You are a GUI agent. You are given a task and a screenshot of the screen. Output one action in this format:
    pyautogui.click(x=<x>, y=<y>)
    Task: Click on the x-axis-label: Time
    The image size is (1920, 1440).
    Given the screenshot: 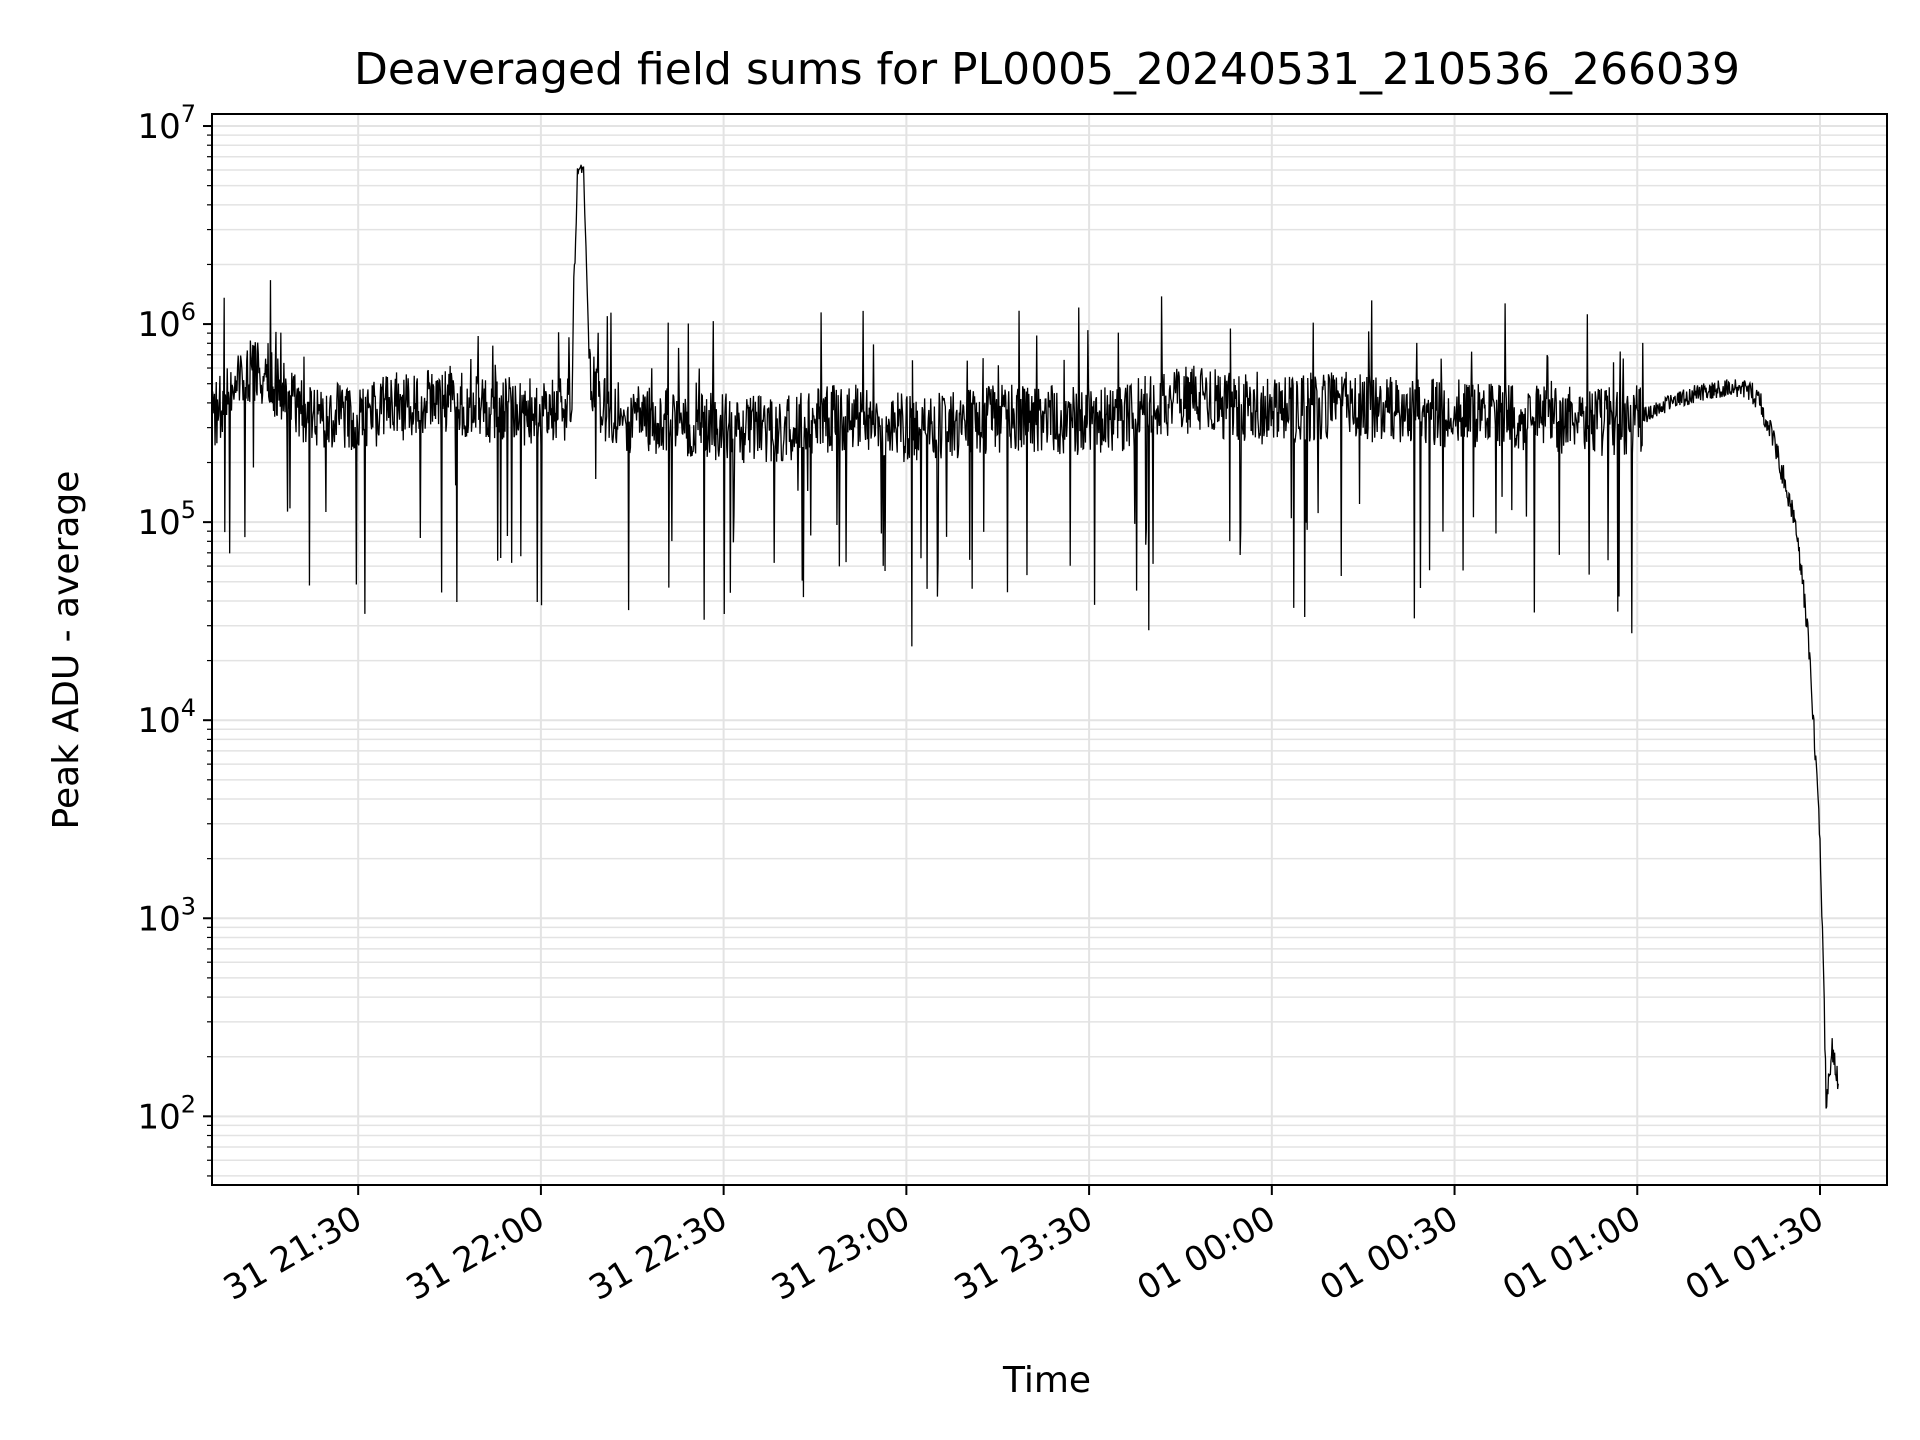 What is the action you would take?
    pyautogui.click(x=1046, y=1380)
    